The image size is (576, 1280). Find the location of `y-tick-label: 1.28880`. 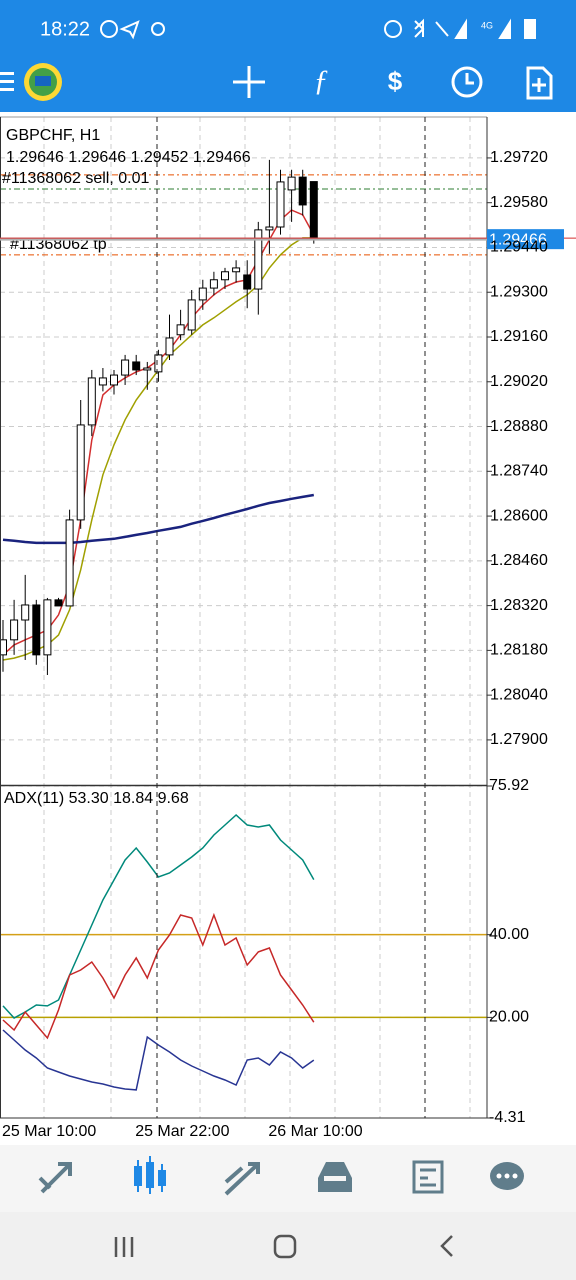

y-tick-label: 1.28880 is located at coordinates (519, 426).